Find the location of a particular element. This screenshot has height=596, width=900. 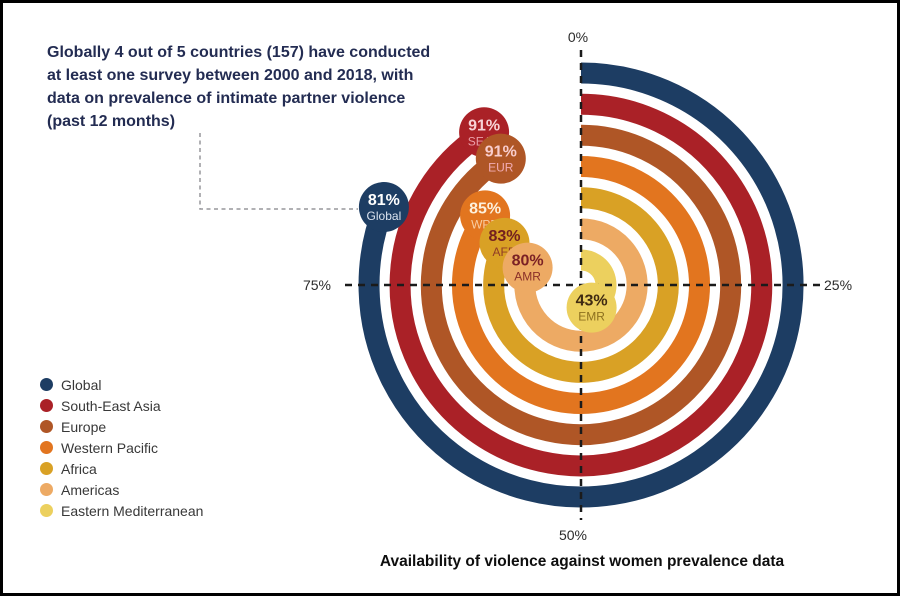

axis-tick-75-percent: 75% is located at coordinates (316, 285).